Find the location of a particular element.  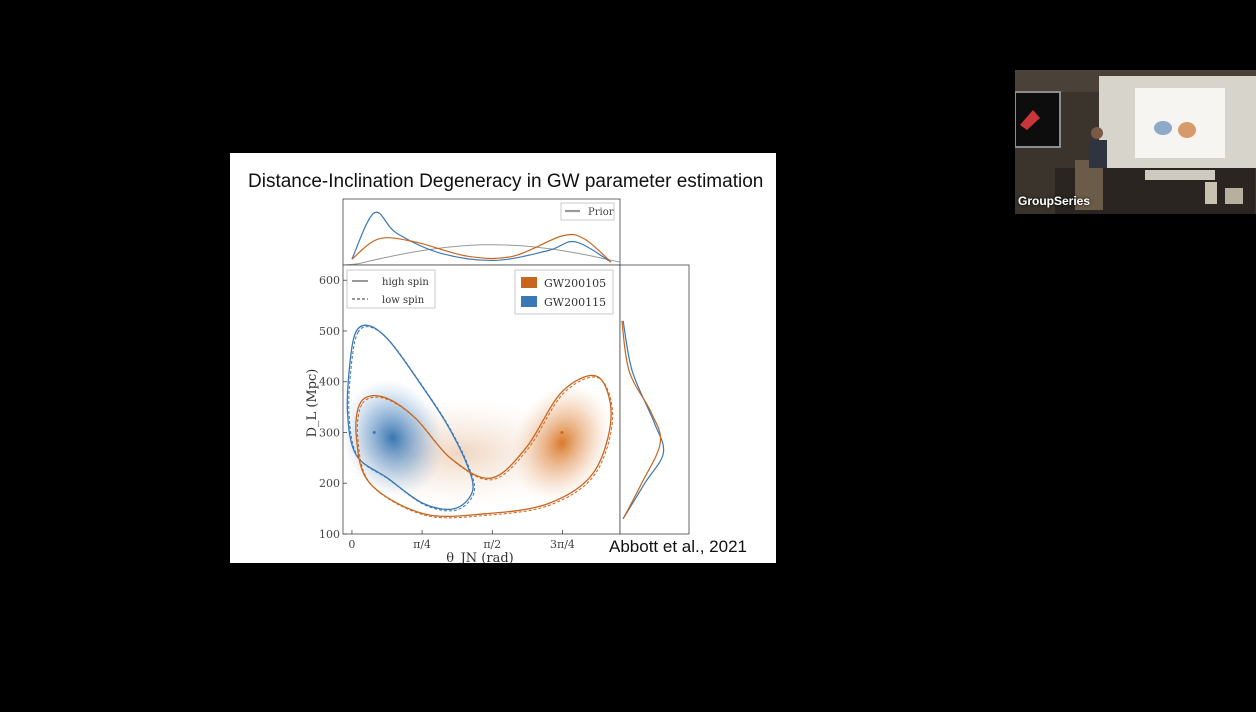

legend-prior: Prior is located at coordinates (587, 211).